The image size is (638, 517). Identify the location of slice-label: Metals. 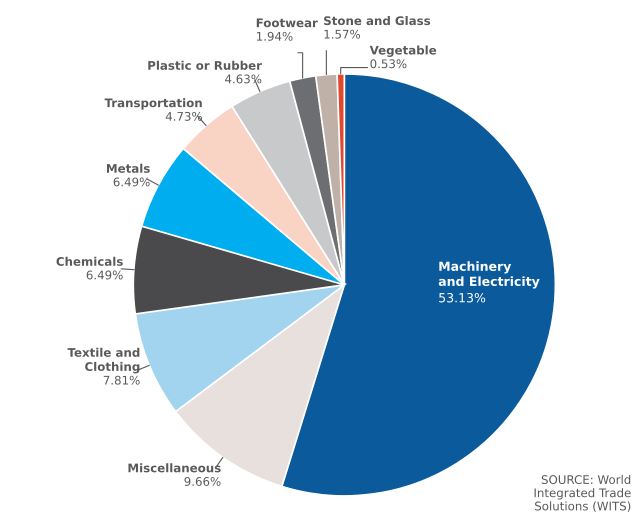
(128, 168).